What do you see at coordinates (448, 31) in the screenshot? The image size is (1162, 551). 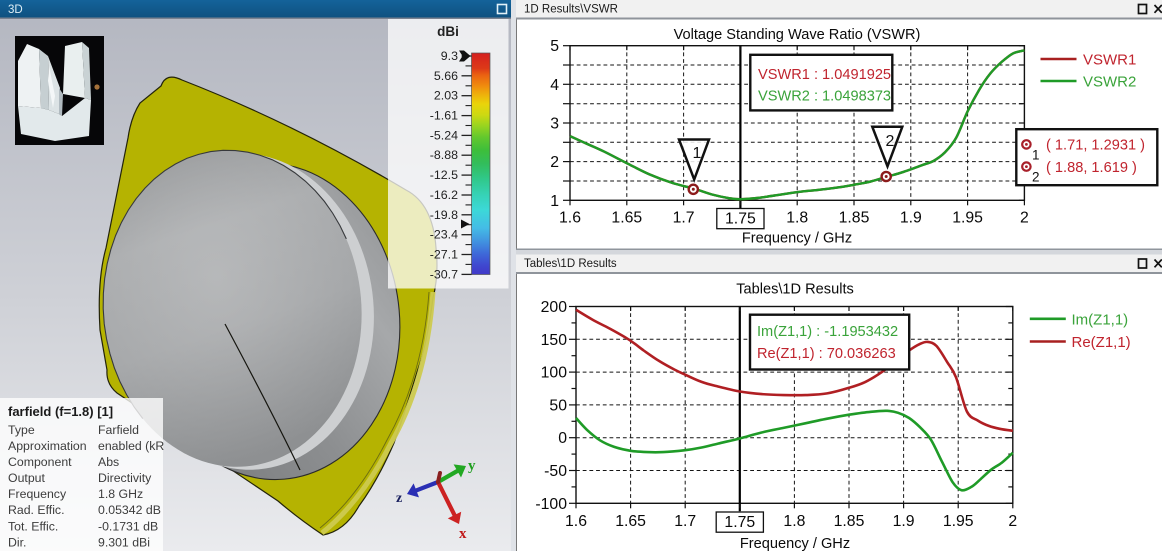 I see `svg-text: dBi` at bounding box center [448, 31].